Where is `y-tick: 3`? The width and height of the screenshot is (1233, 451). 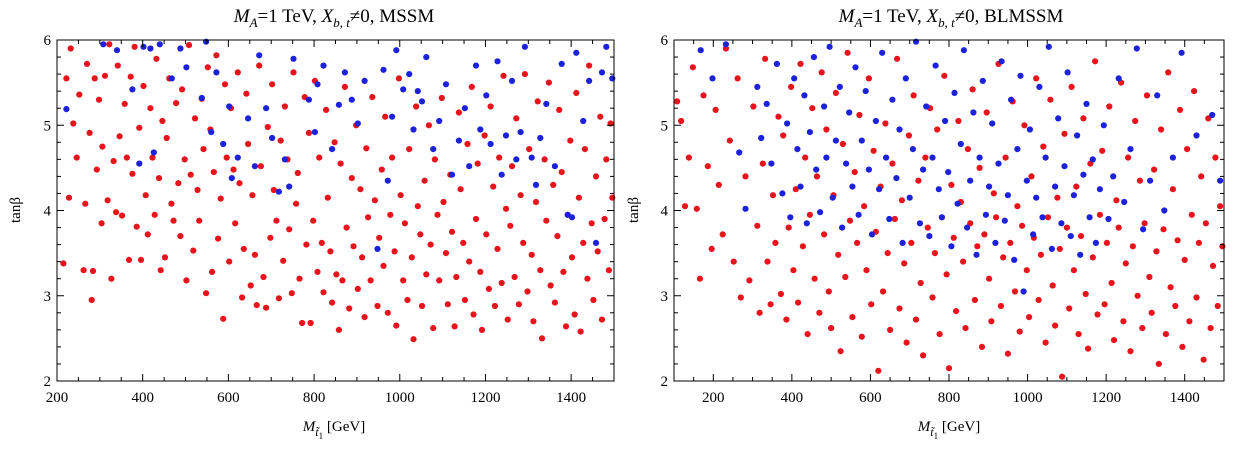 y-tick: 3 is located at coordinates (942, 297).